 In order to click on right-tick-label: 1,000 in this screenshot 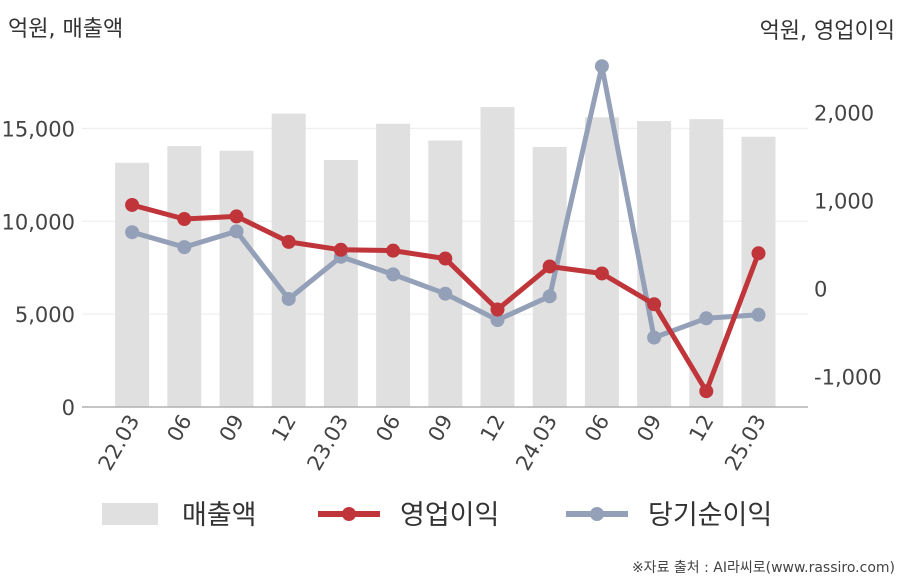, I will do `click(844, 202)`.